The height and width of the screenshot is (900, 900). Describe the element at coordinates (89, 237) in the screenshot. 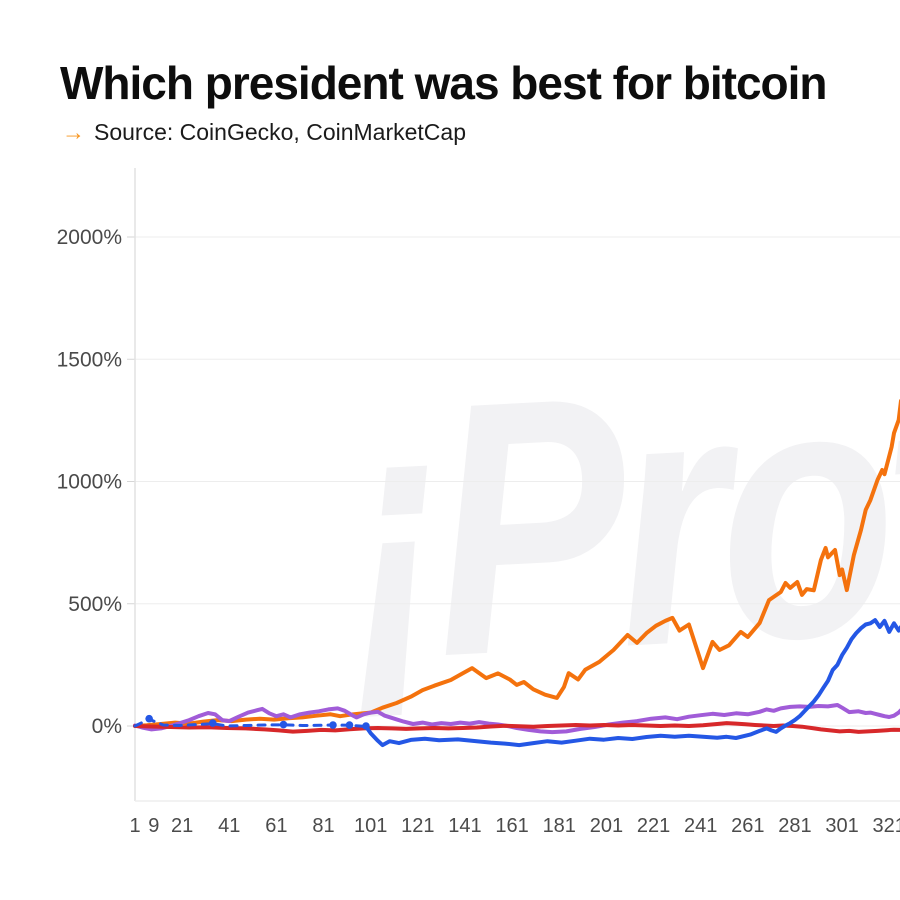

I see `y-tick-label: 2000%` at that location.